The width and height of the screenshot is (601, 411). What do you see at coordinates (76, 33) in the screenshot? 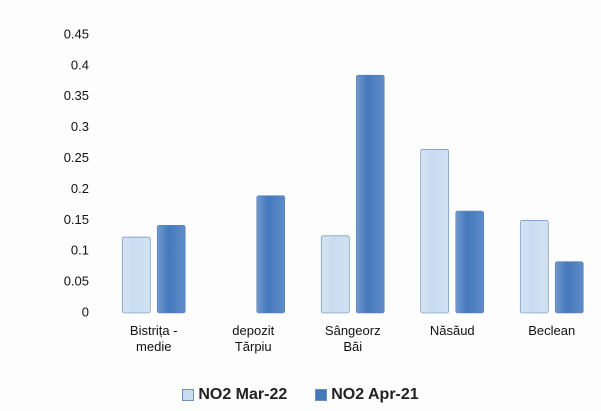
I see `y-tick-label: 0.45` at bounding box center [76, 33].